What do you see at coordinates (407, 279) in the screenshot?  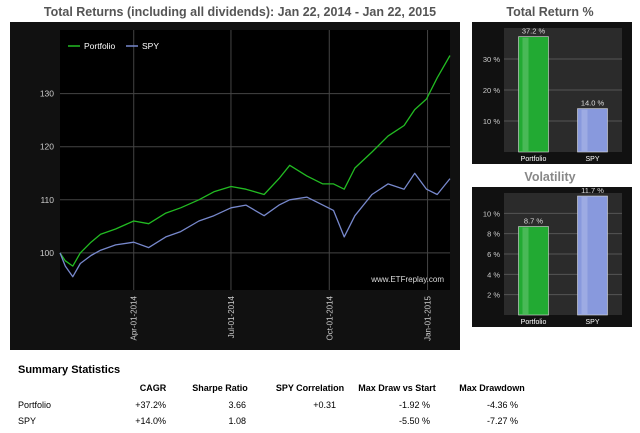 I see `watermark: www.ETFreplay.com` at bounding box center [407, 279].